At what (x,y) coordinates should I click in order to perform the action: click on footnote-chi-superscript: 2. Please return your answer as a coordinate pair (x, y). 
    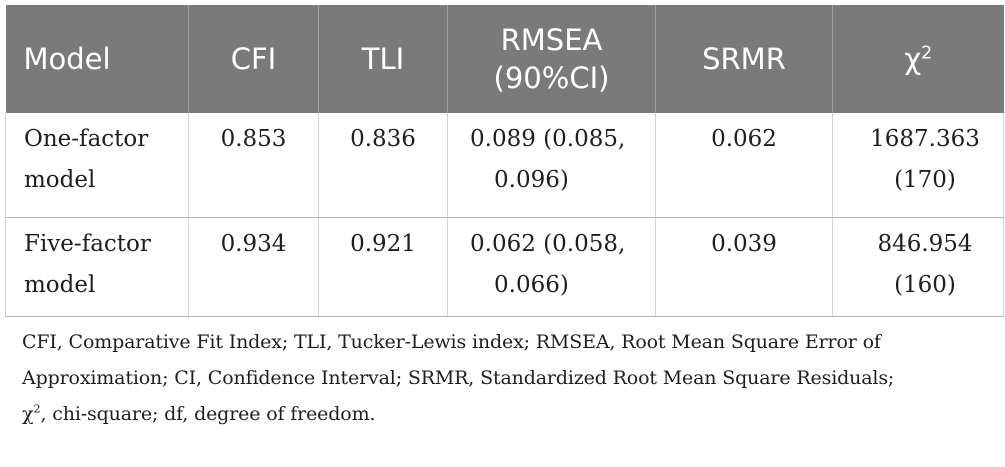
    Looking at the image, I should click on (37, 408).